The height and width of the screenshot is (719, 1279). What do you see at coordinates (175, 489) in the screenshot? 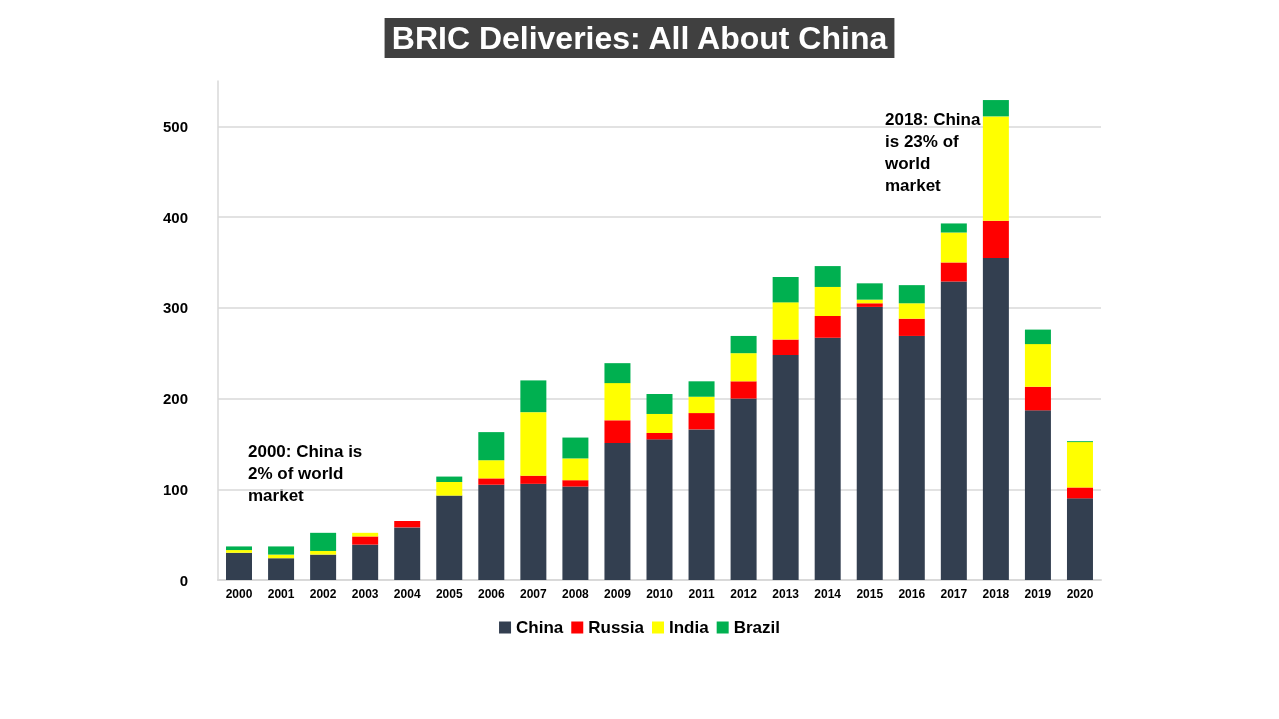
I see `y-tick-label: 100` at bounding box center [175, 489].